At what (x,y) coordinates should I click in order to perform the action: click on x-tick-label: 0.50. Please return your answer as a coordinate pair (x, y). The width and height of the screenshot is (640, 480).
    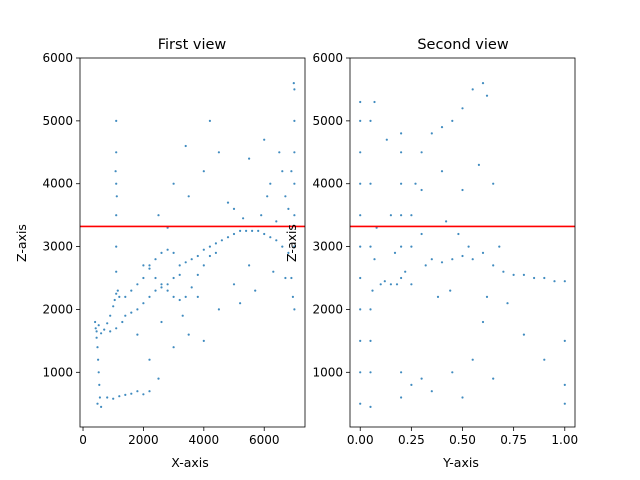
    Looking at the image, I should click on (462, 440).